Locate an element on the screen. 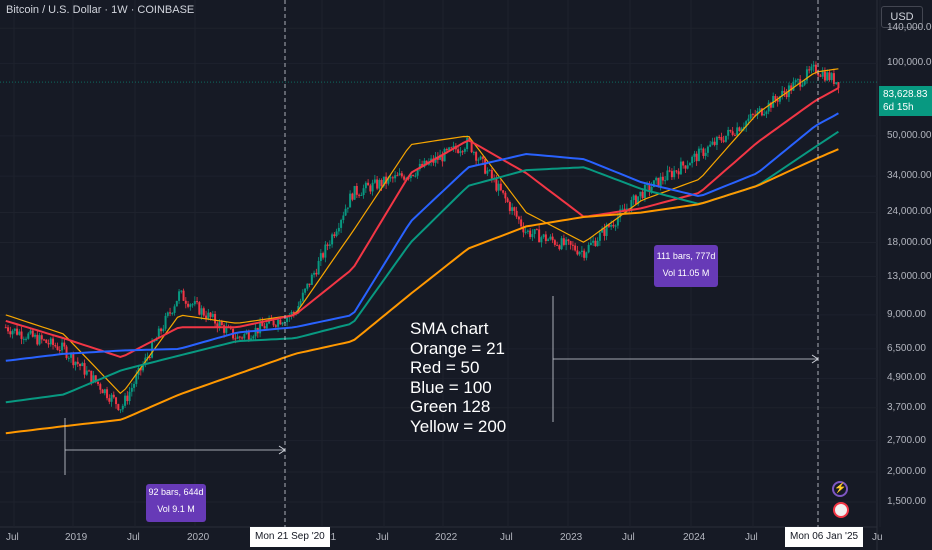  sma-text-line: SMA chart is located at coordinates (449, 328).